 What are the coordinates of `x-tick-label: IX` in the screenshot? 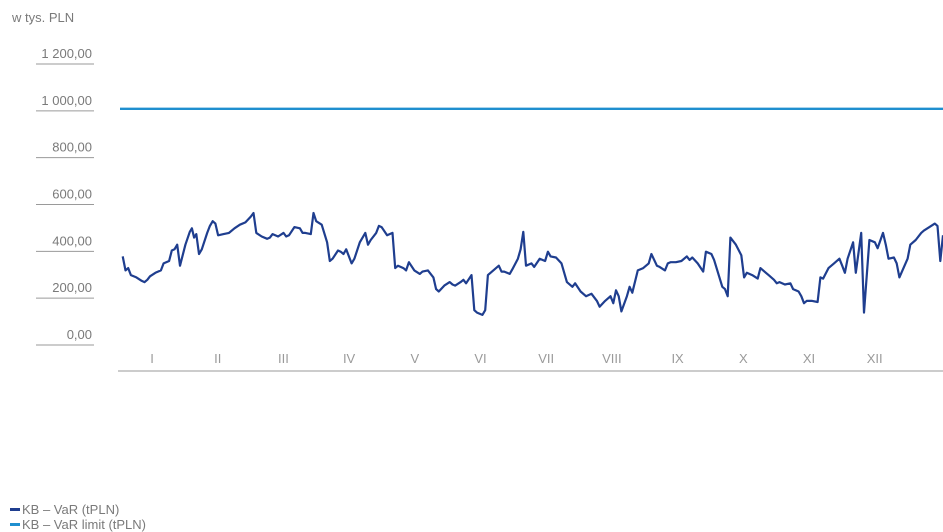 It's located at (677, 358).